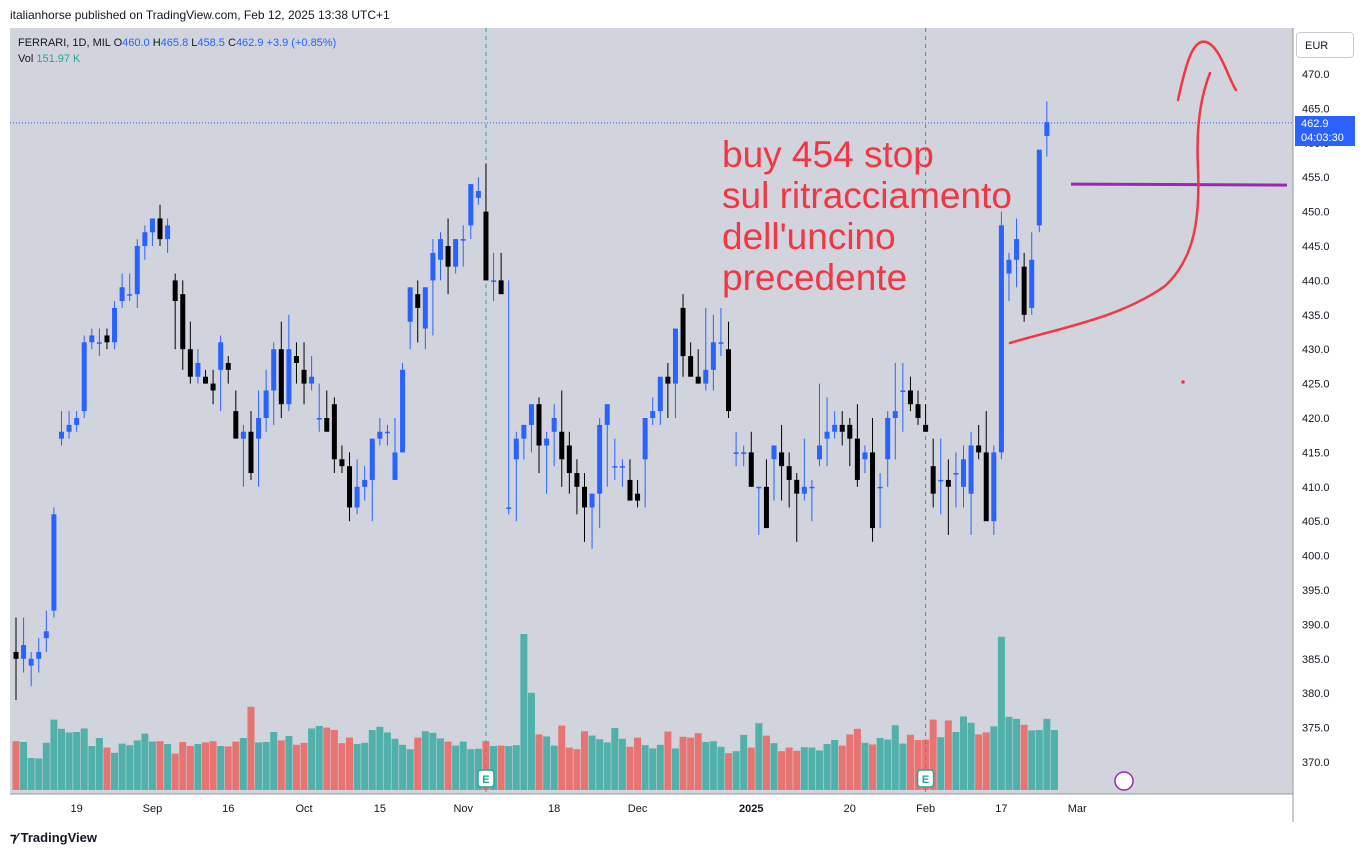  What do you see at coordinates (118, 43) in the screenshot?
I see `open-label: O` at bounding box center [118, 43].